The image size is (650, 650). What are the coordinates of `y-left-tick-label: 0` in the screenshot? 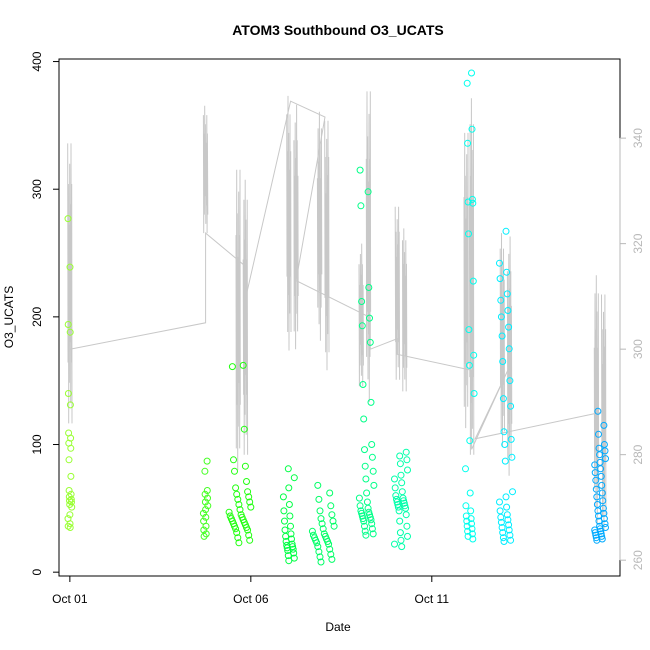 It's located at (37, 572).